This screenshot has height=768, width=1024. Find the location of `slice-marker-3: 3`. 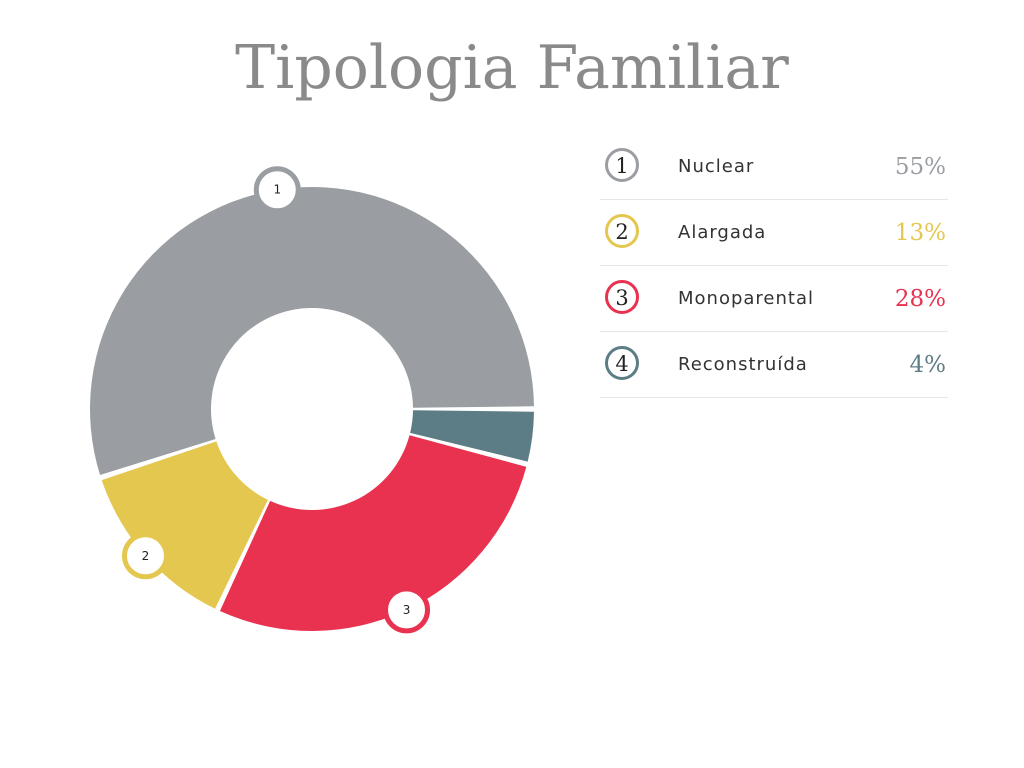

slice-marker-3: 3 is located at coordinates (407, 610).